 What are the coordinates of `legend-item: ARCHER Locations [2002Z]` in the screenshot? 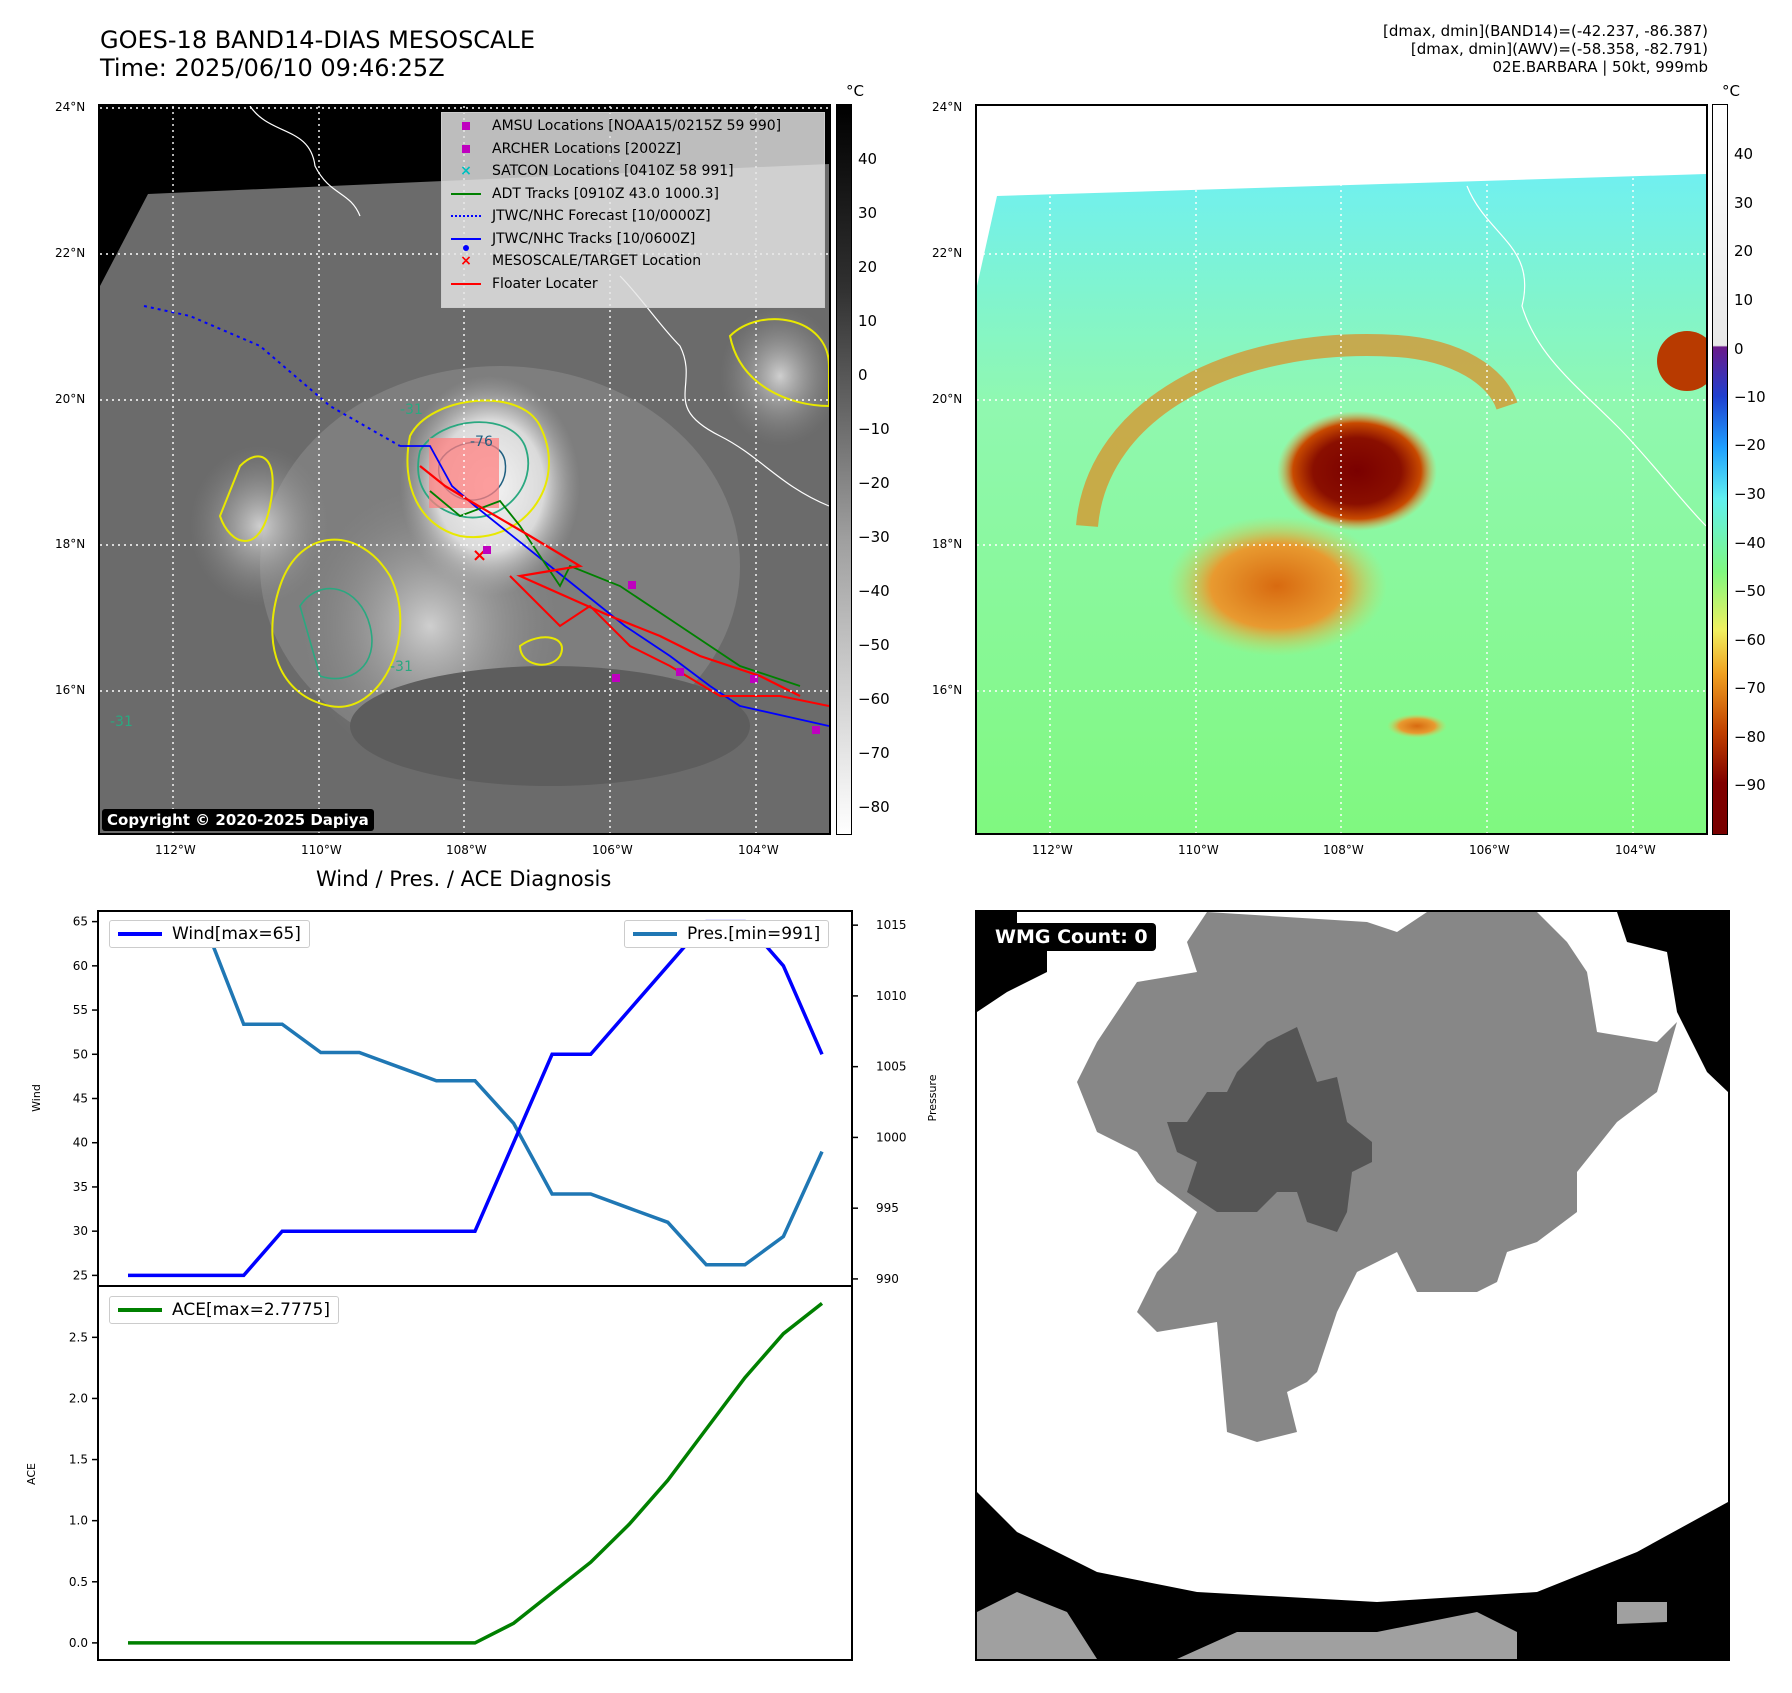 It's located at (633, 149).